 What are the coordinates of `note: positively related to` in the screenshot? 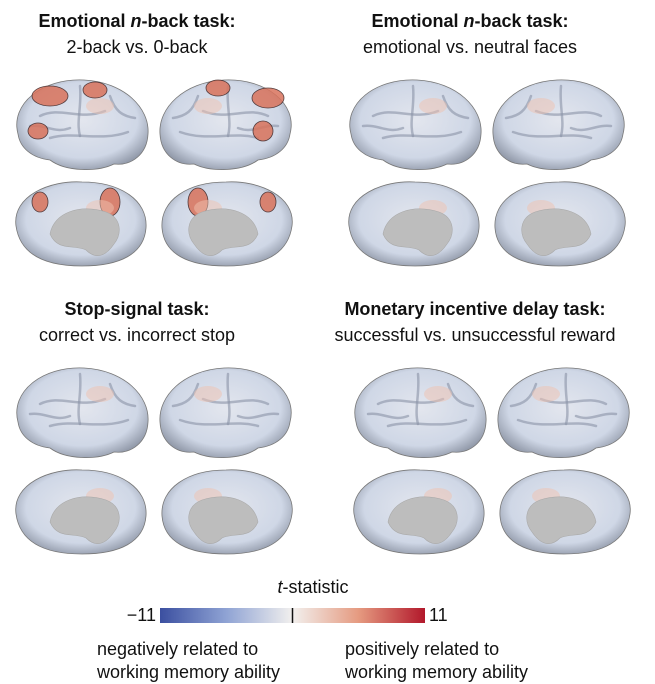 It's located at (422, 649).